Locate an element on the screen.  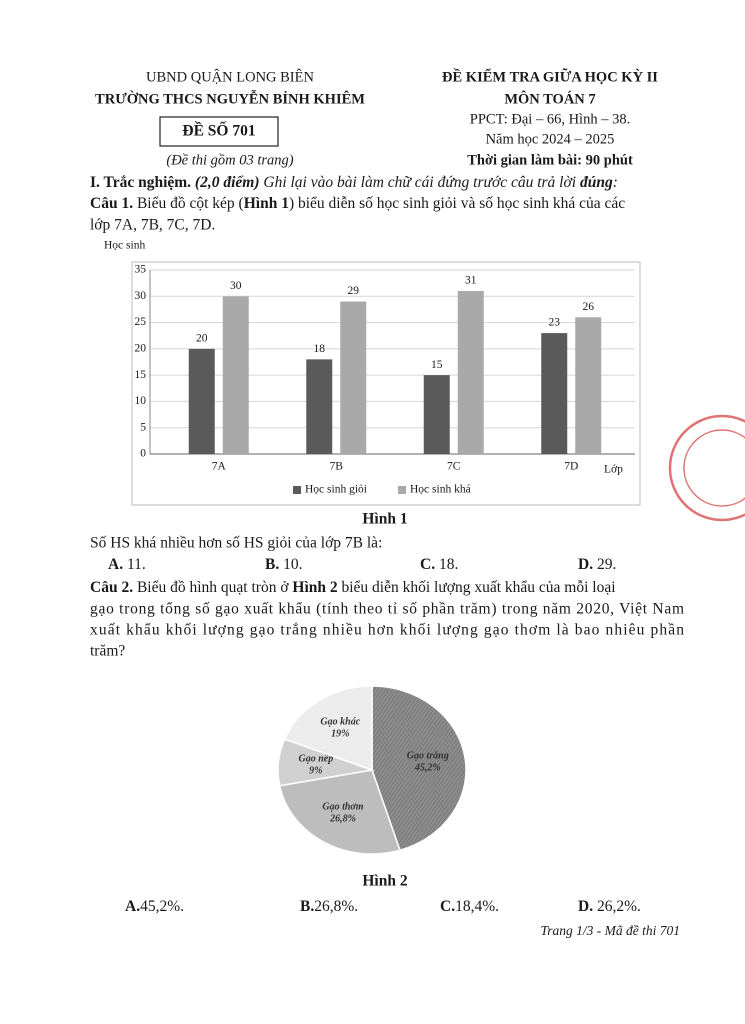
x-tick-label: 7C is located at coordinates (454, 467).